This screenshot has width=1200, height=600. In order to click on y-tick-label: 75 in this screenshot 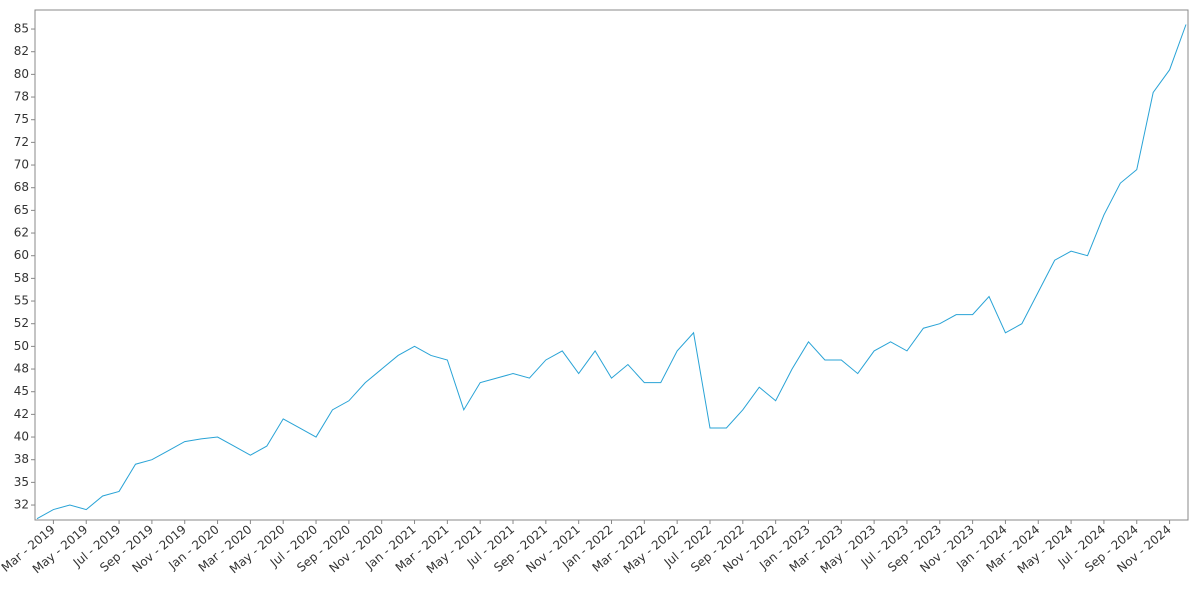, I will do `click(21, 119)`.